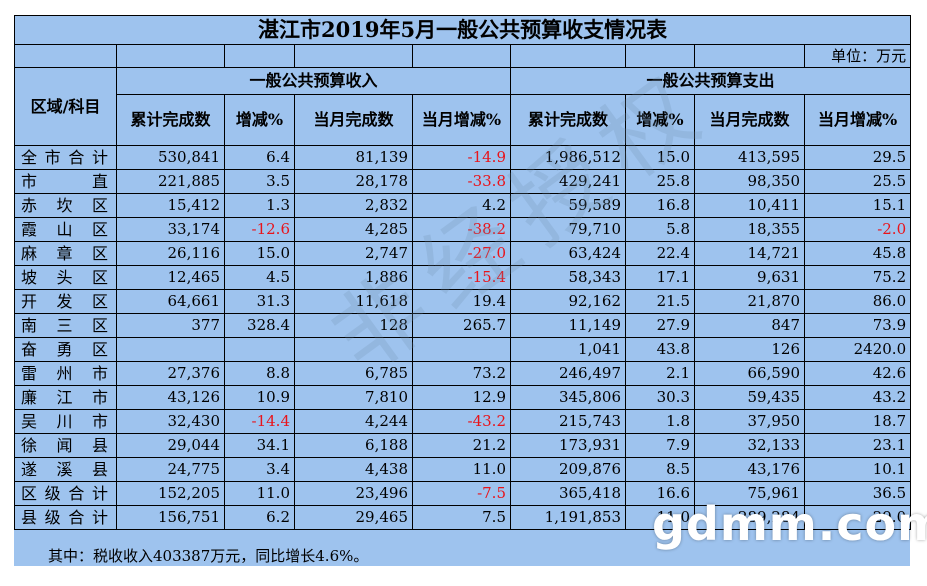  Describe the element at coordinates (660, 445) in the screenshot. I see `value-cell: 7.9` at that location.